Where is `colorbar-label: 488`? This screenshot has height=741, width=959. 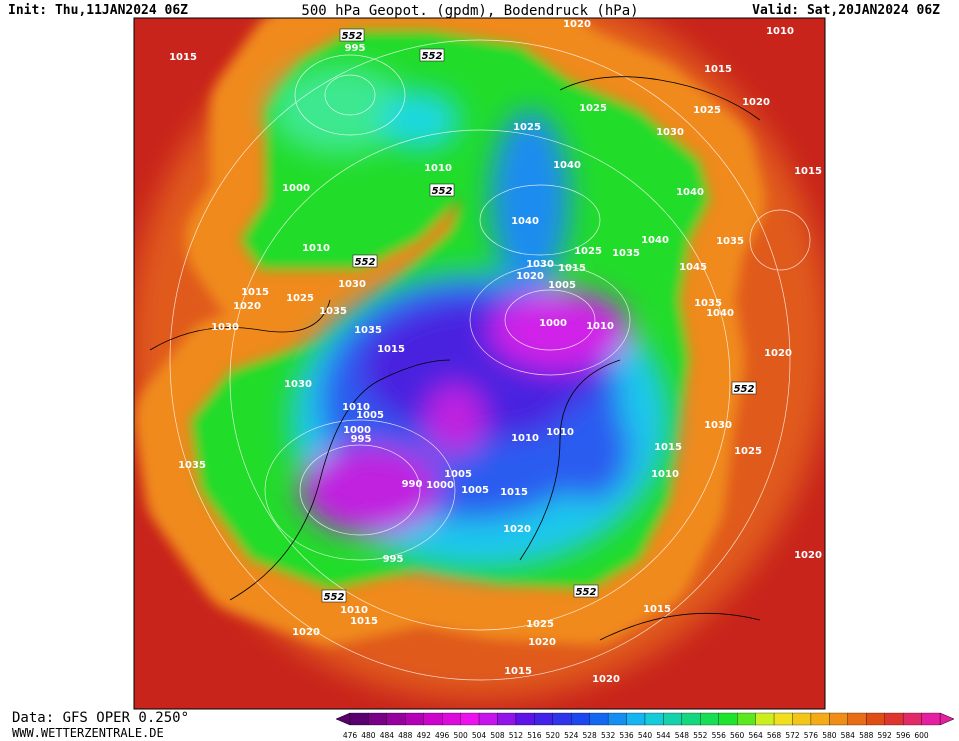
colorbar-label: 488 is located at coordinates (405, 735).